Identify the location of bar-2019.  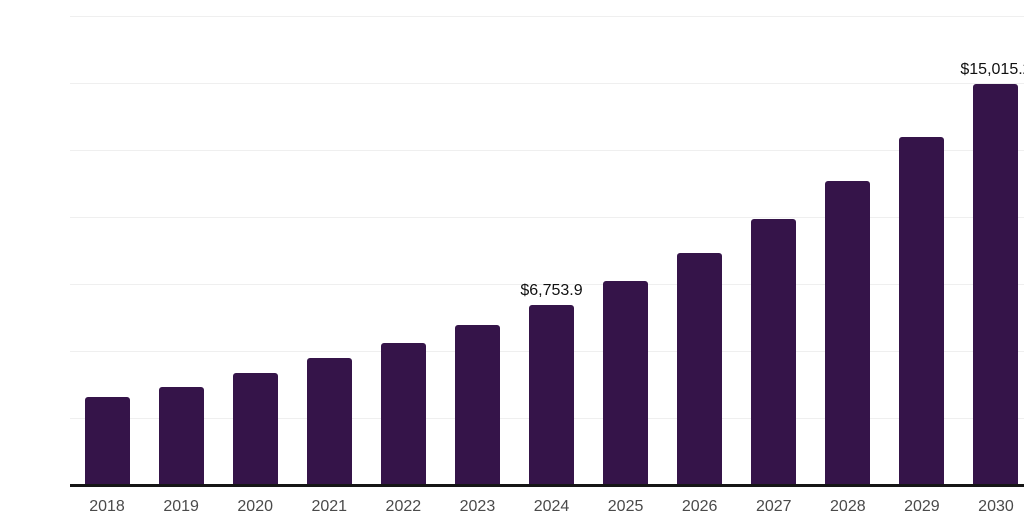
(181, 436).